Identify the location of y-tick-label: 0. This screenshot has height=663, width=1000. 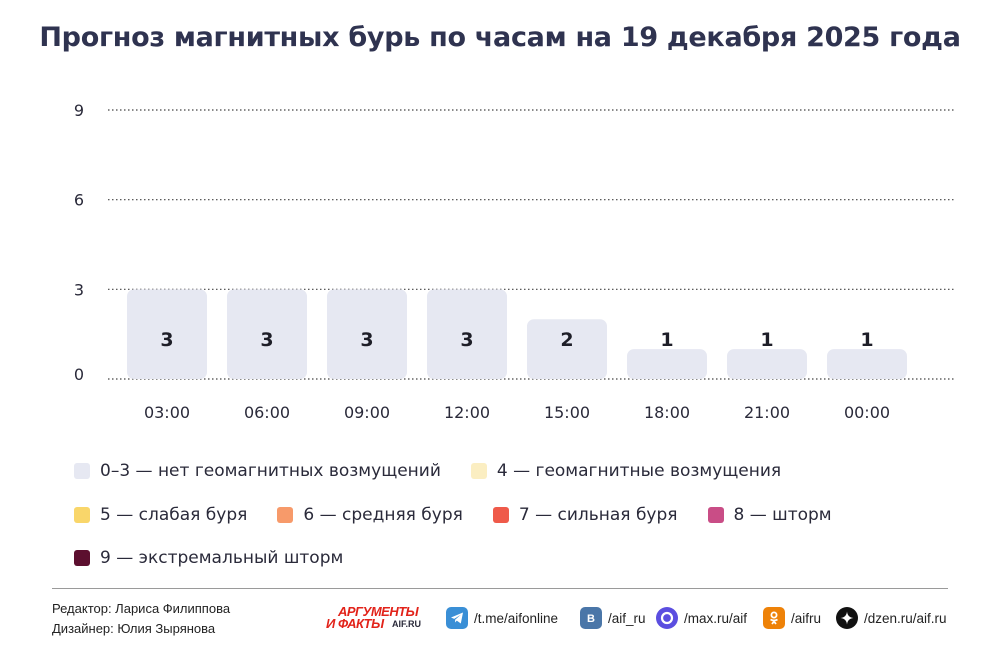
(79, 374).